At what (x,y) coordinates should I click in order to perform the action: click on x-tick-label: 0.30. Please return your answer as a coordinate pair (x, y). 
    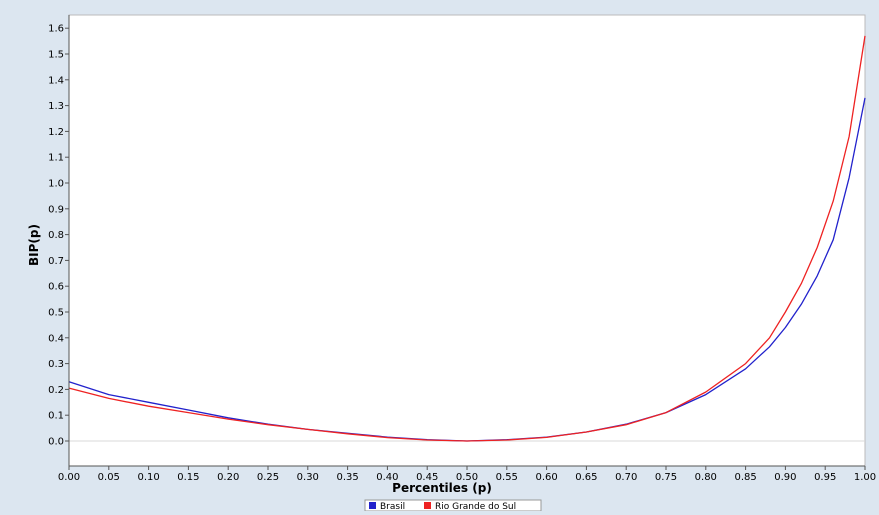
    Looking at the image, I should click on (308, 477).